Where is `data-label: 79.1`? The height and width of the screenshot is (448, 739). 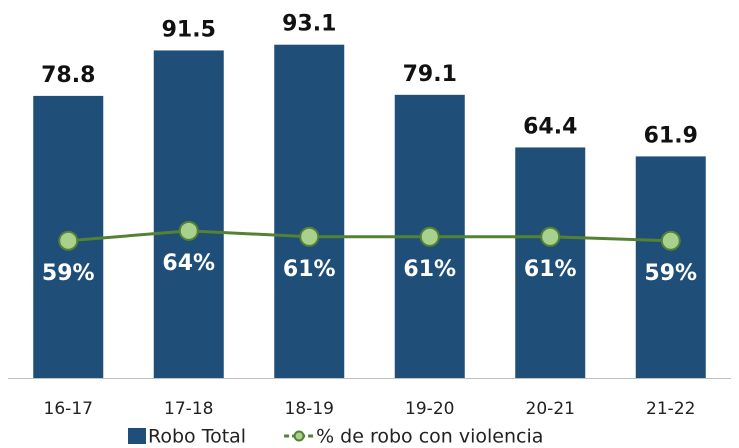
data-label: 79.1 is located at coordinates (430, 74).